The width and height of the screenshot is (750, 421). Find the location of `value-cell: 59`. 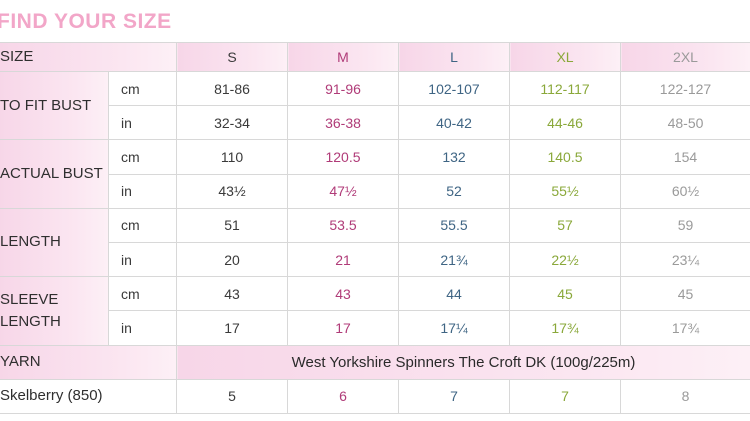

value-cell: 59 is located at coordinates (685, 225).